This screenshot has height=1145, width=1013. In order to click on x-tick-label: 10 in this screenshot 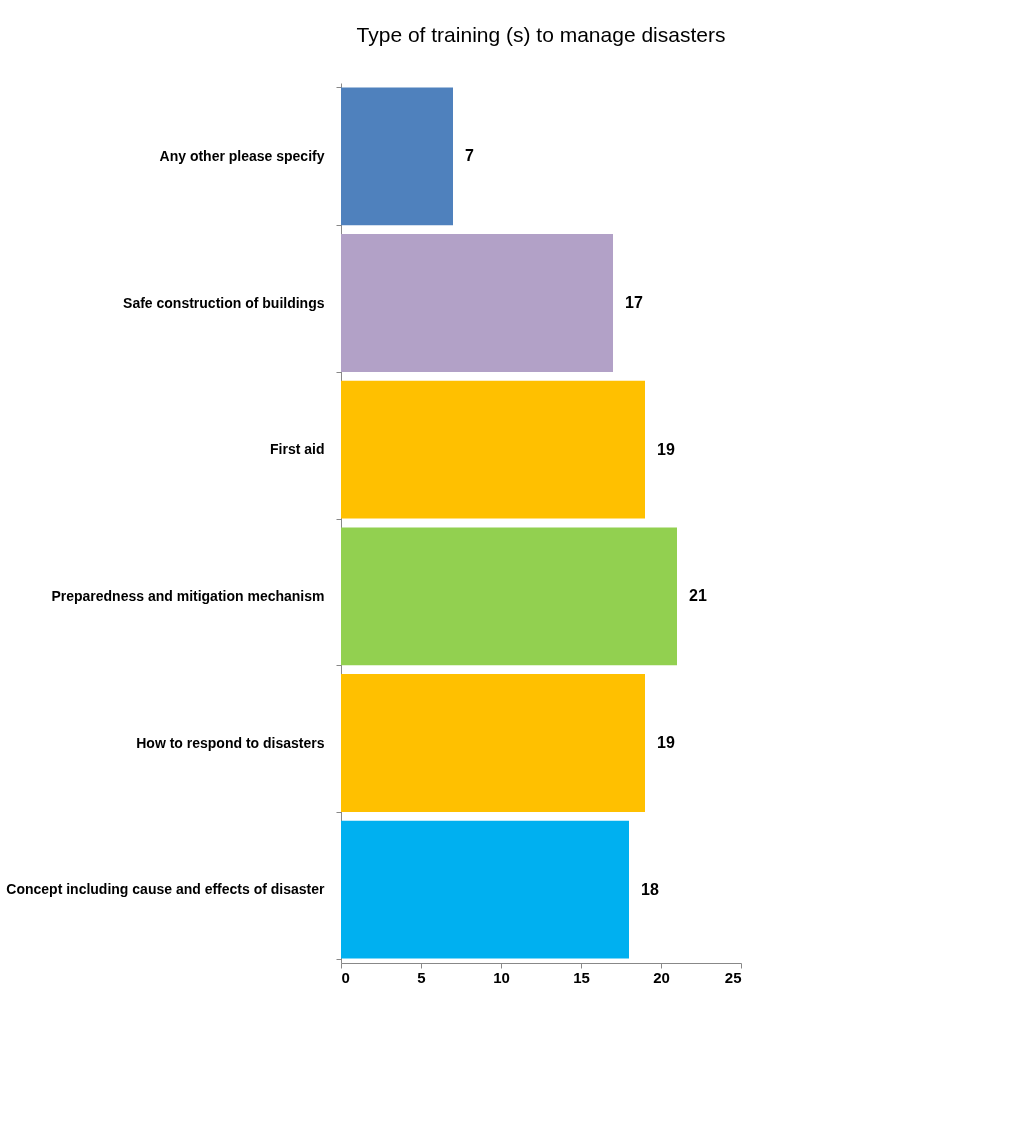, I will do `click(501, 977)`.